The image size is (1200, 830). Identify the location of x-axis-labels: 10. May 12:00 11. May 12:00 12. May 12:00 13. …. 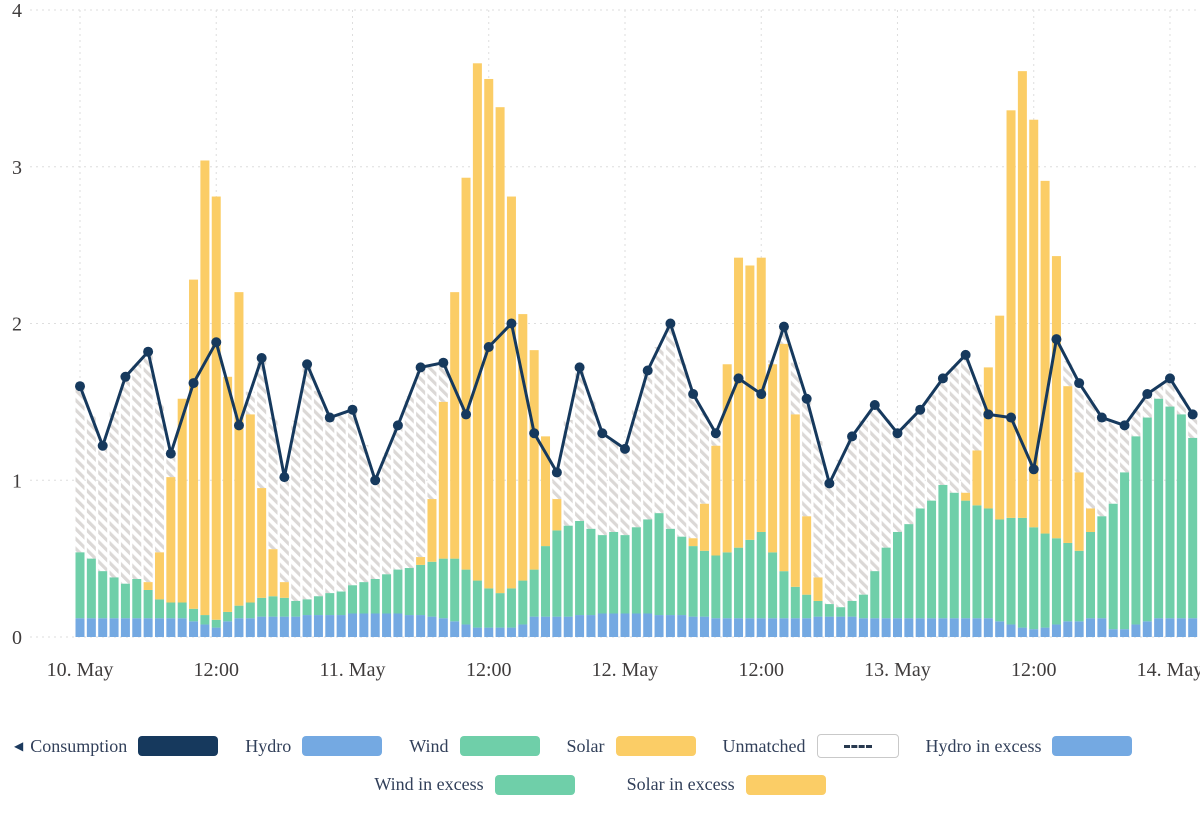
(623, 670).